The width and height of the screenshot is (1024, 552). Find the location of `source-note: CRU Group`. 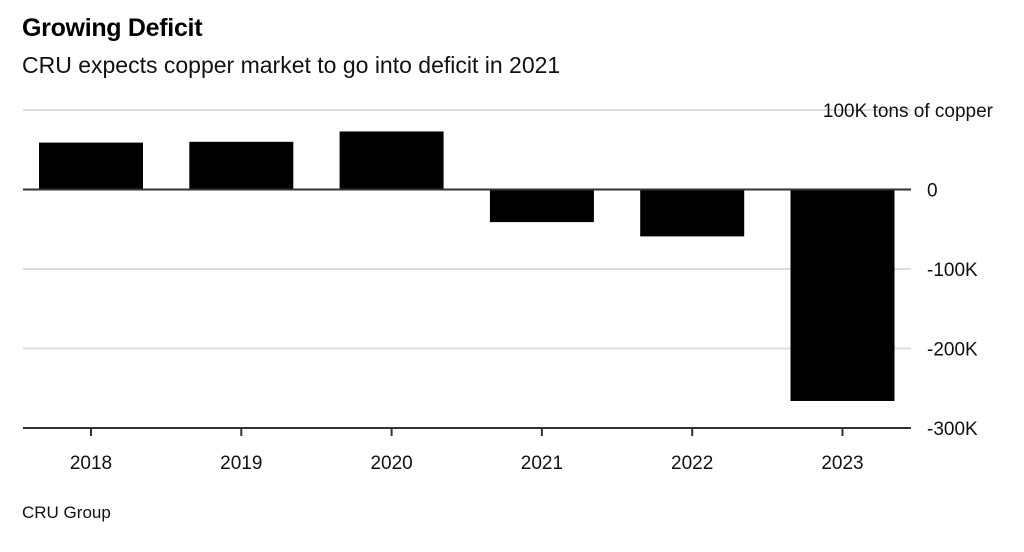

source-note: CRU Group is located at coordinates (66, 512).